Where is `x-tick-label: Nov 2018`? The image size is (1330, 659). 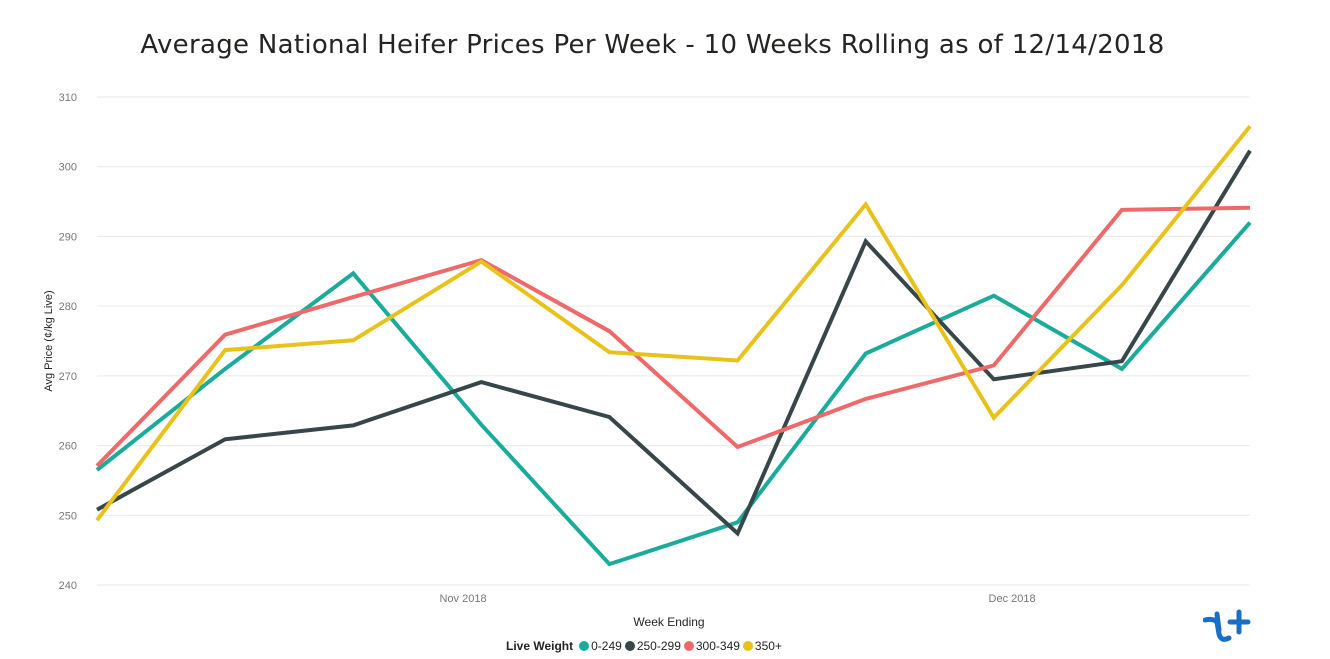
x-tick-label: Nov 2018 is located at coordinates (462, 599).